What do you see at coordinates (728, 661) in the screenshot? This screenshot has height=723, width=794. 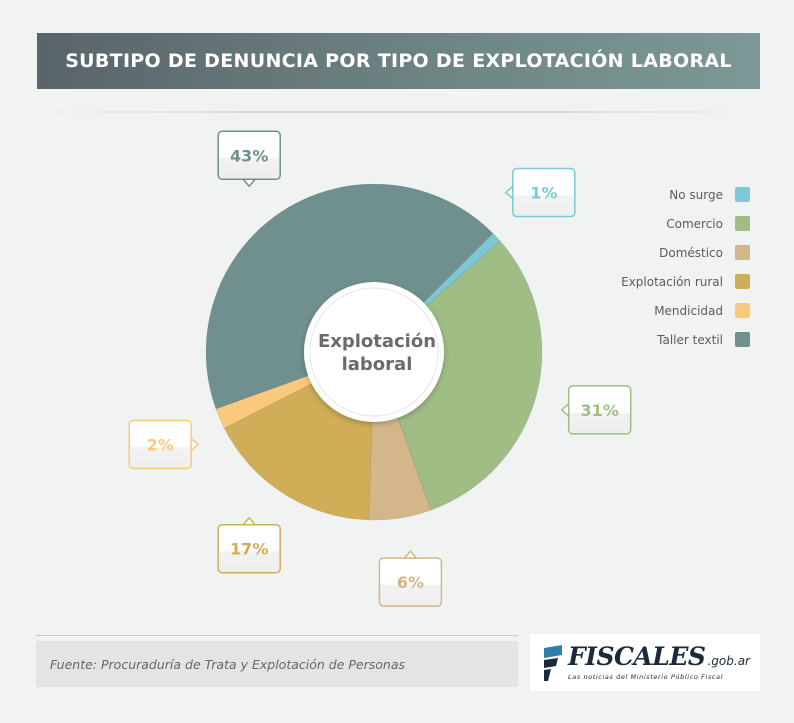 I see `logo-domain: .gob.ar` at bounding box center [728, 661].